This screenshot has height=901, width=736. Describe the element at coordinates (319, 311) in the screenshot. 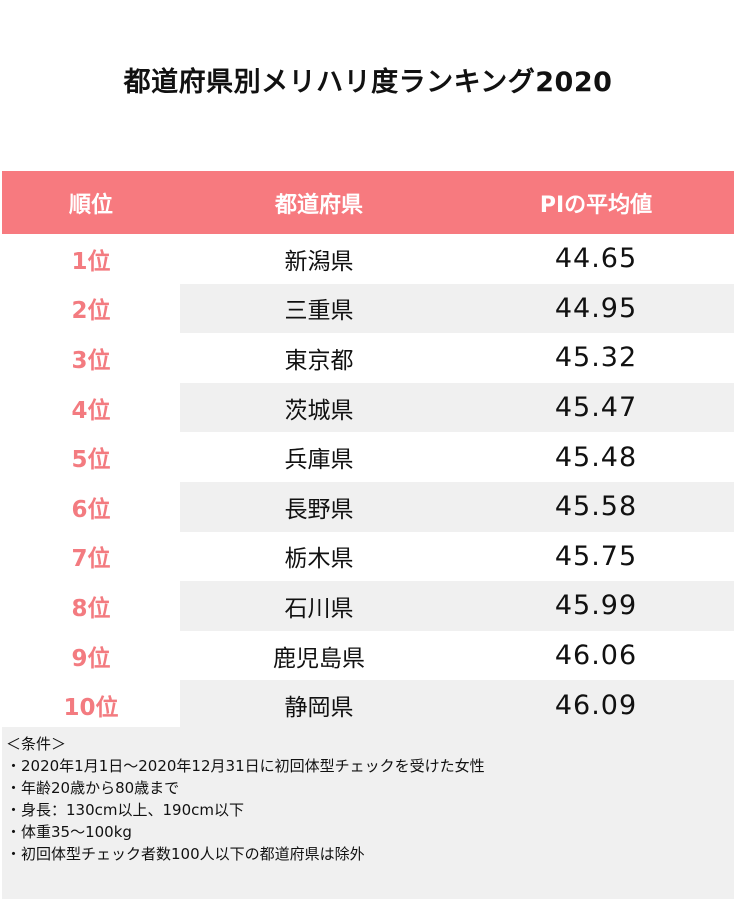

I see `prefecture-cell: 三重県` at that location.